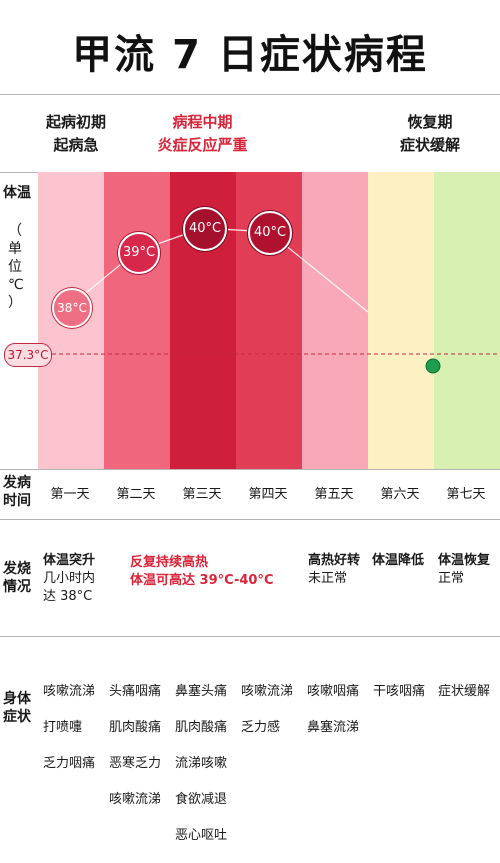 The height and width of the screenshot is (863, 500). What do you see at coordinates (76, 145) in the screenshot?
I see `phase-early-desc: 起病急` at bounding box center [76, 145].